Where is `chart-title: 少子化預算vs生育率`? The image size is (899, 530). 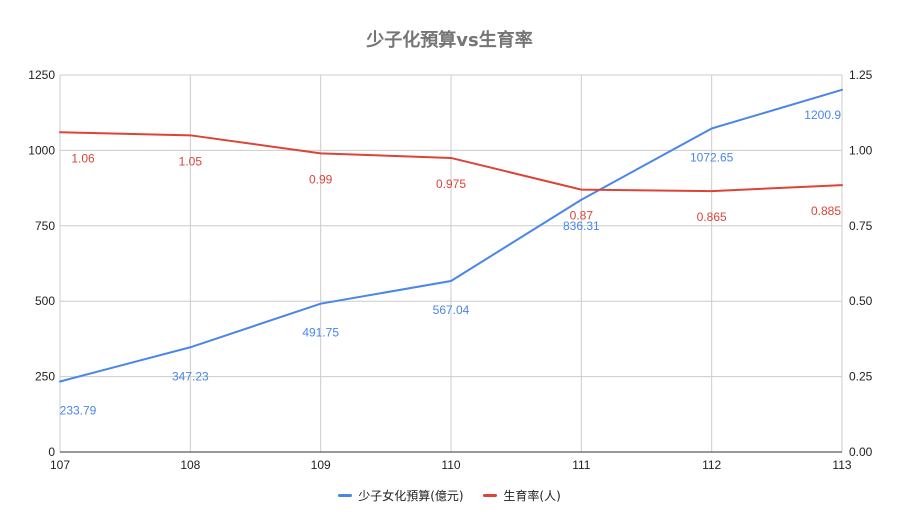
chart-title: 少子化預算vs生育率 is located at coordinates (449, 40).